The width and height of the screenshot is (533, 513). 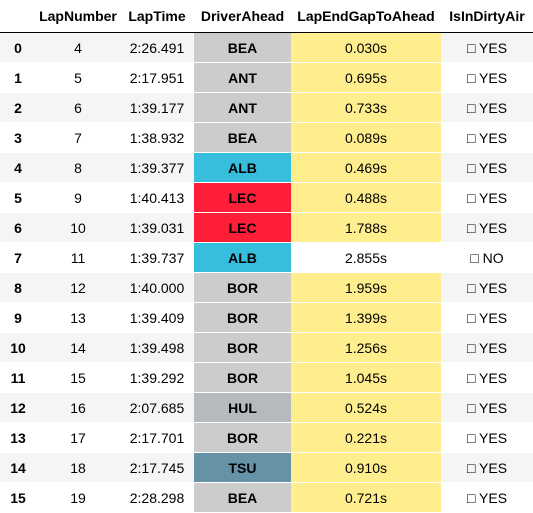 I want to click on row-index: 9, so click(x=18, y=317).